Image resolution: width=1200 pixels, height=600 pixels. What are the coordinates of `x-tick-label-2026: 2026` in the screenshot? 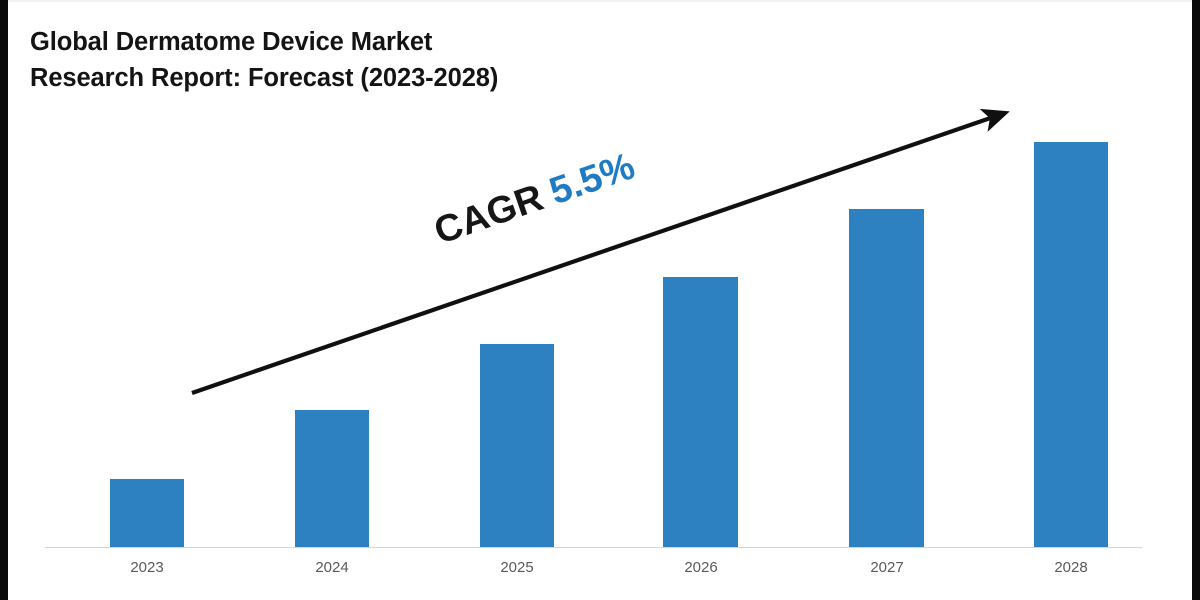 It's located at (701, 567).